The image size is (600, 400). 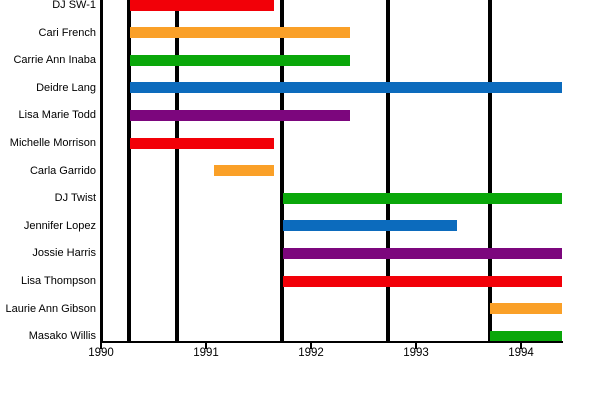 I want to click on x-axis-tick-label: 1994, so click(x=521, y=353).